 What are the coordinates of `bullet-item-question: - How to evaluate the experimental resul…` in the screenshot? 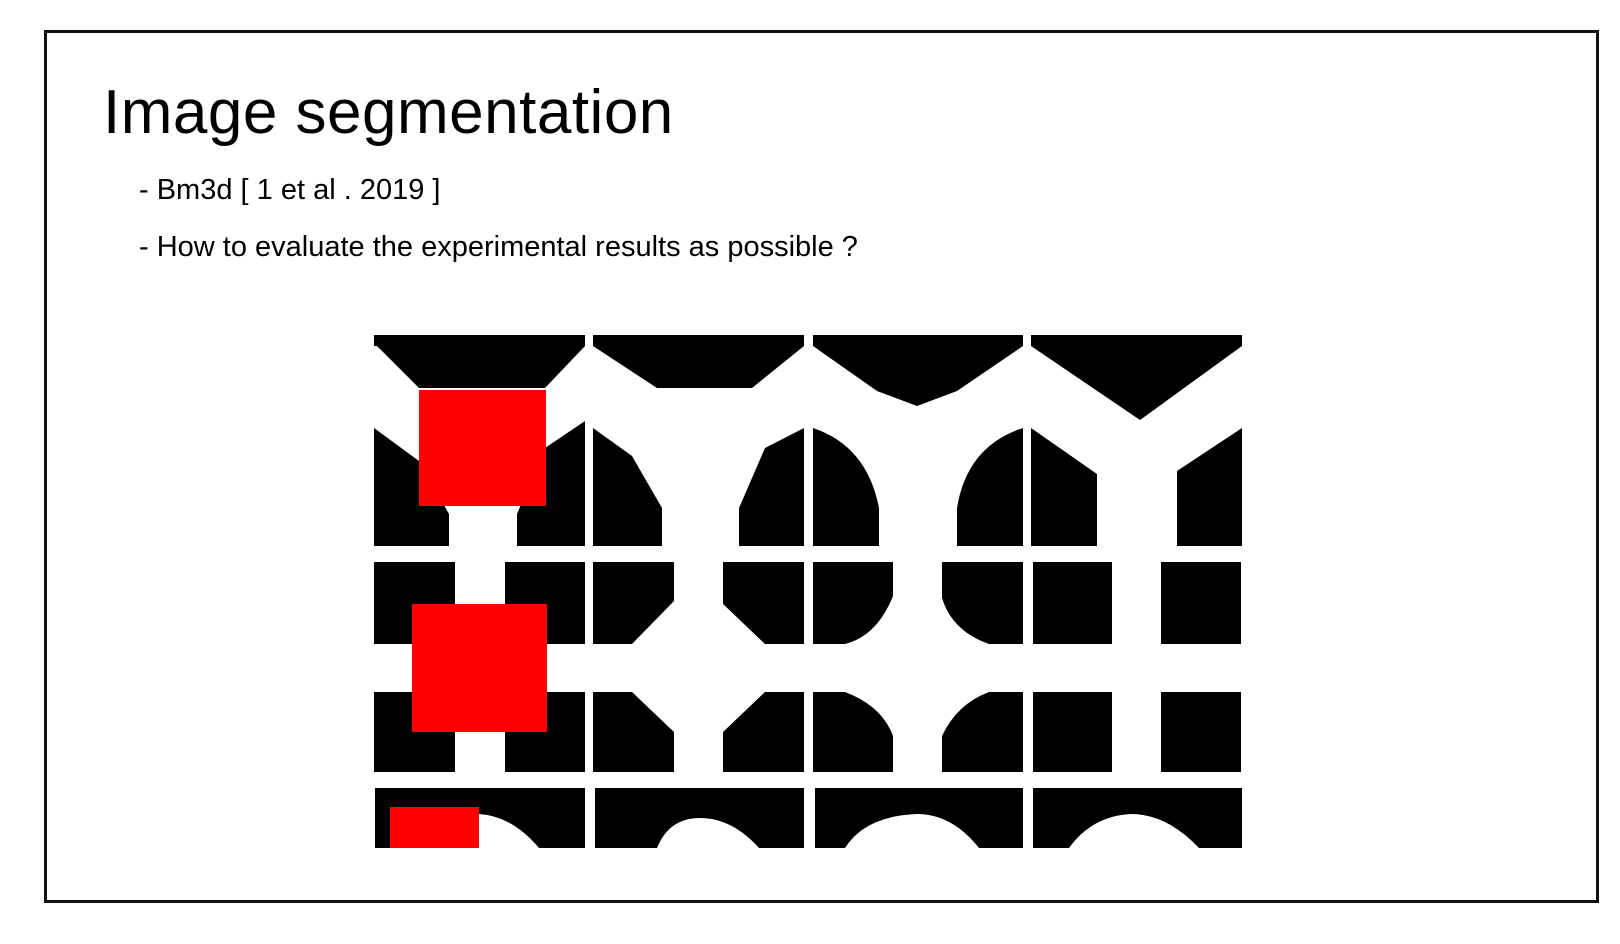 It's located at (498, 247).